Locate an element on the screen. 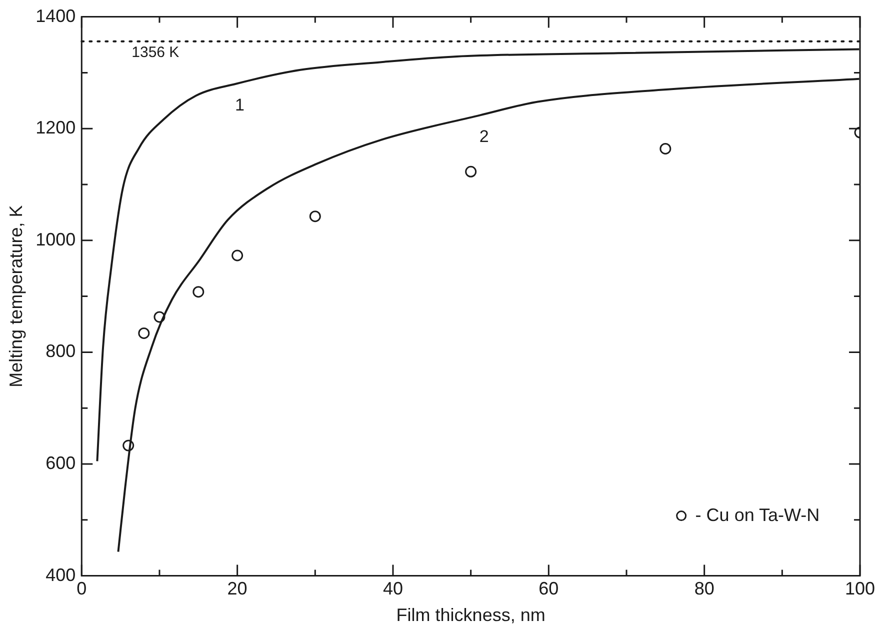 This screenshot has width=886, height=631. x-tick-label: 0 is located at coordinates (81, 588).